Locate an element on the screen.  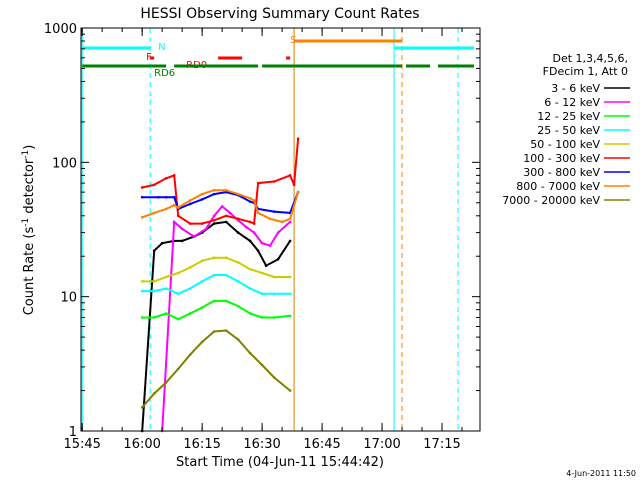
flag-label-n: N is located at coordinates (161, 47).